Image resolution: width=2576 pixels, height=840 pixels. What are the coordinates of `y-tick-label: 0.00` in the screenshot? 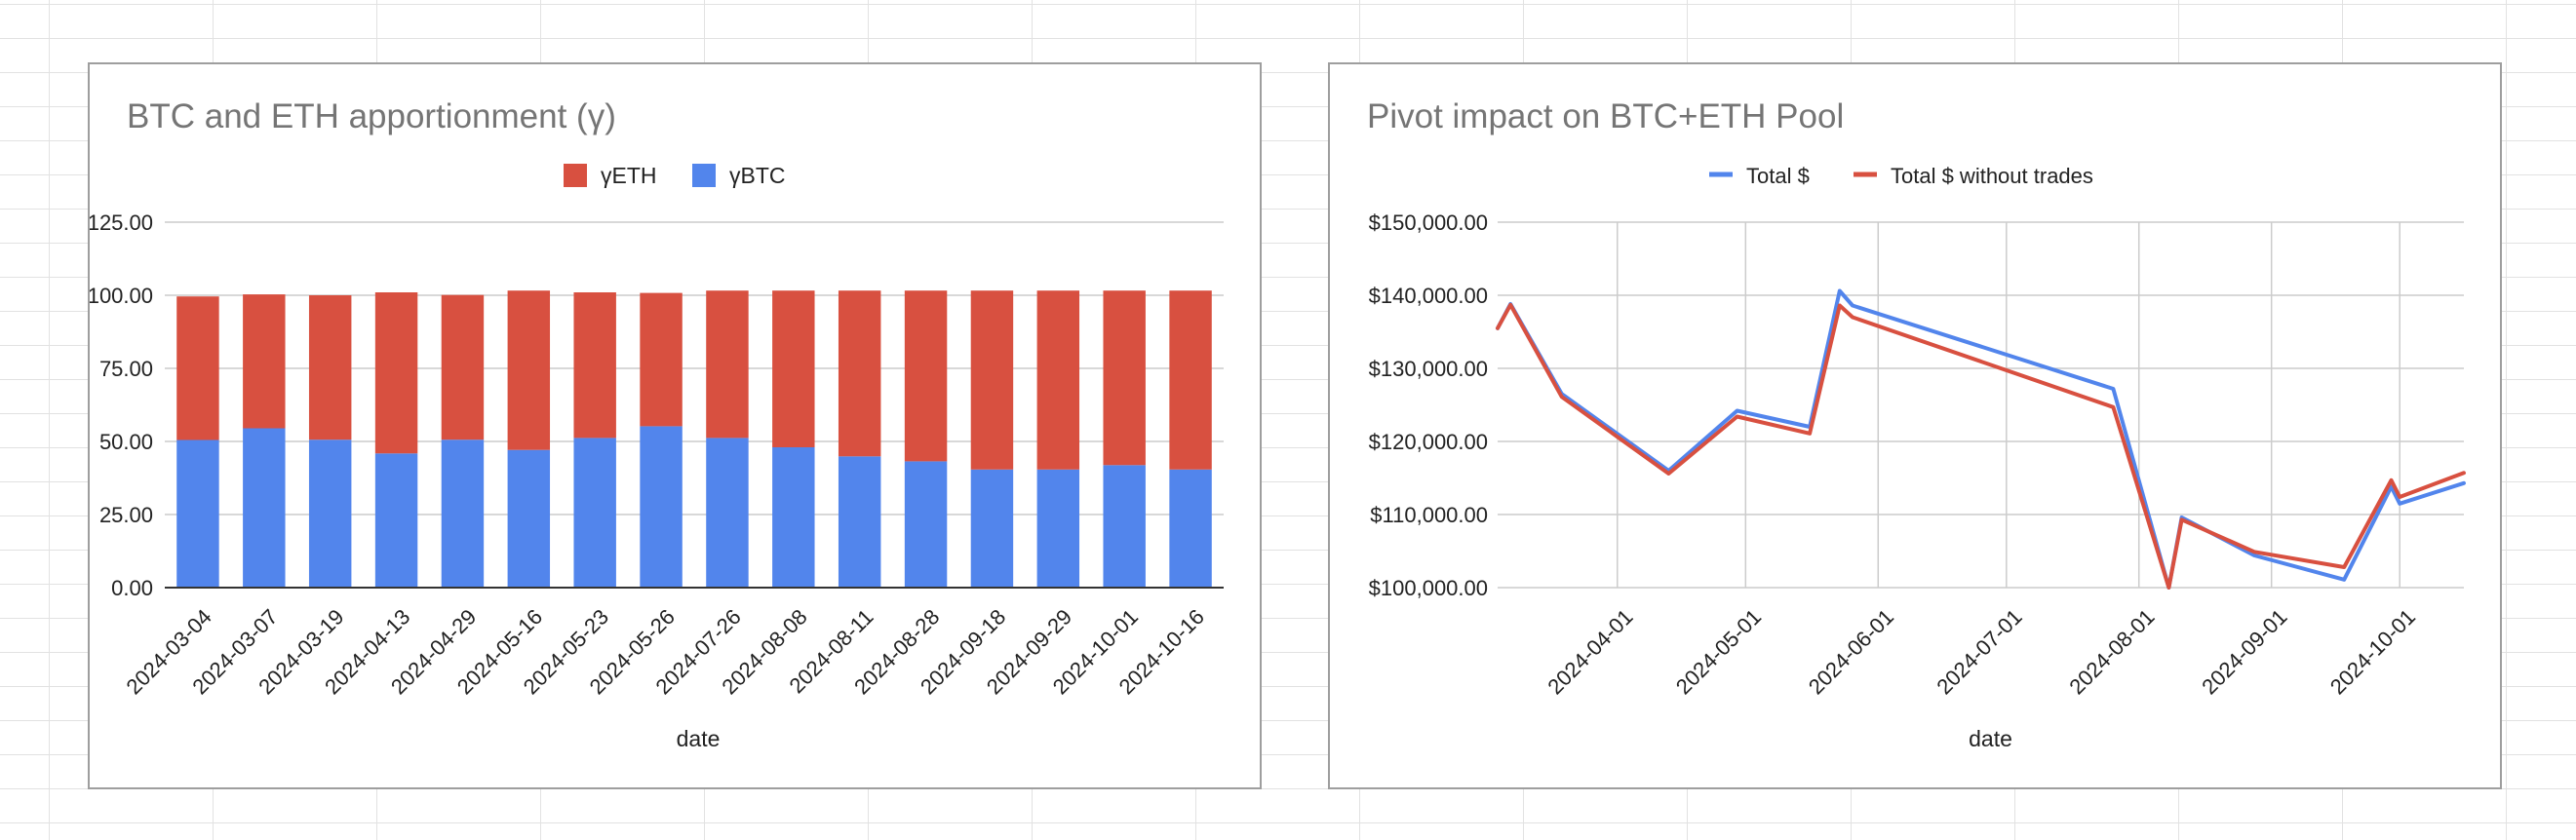 It's located at (132, 588).